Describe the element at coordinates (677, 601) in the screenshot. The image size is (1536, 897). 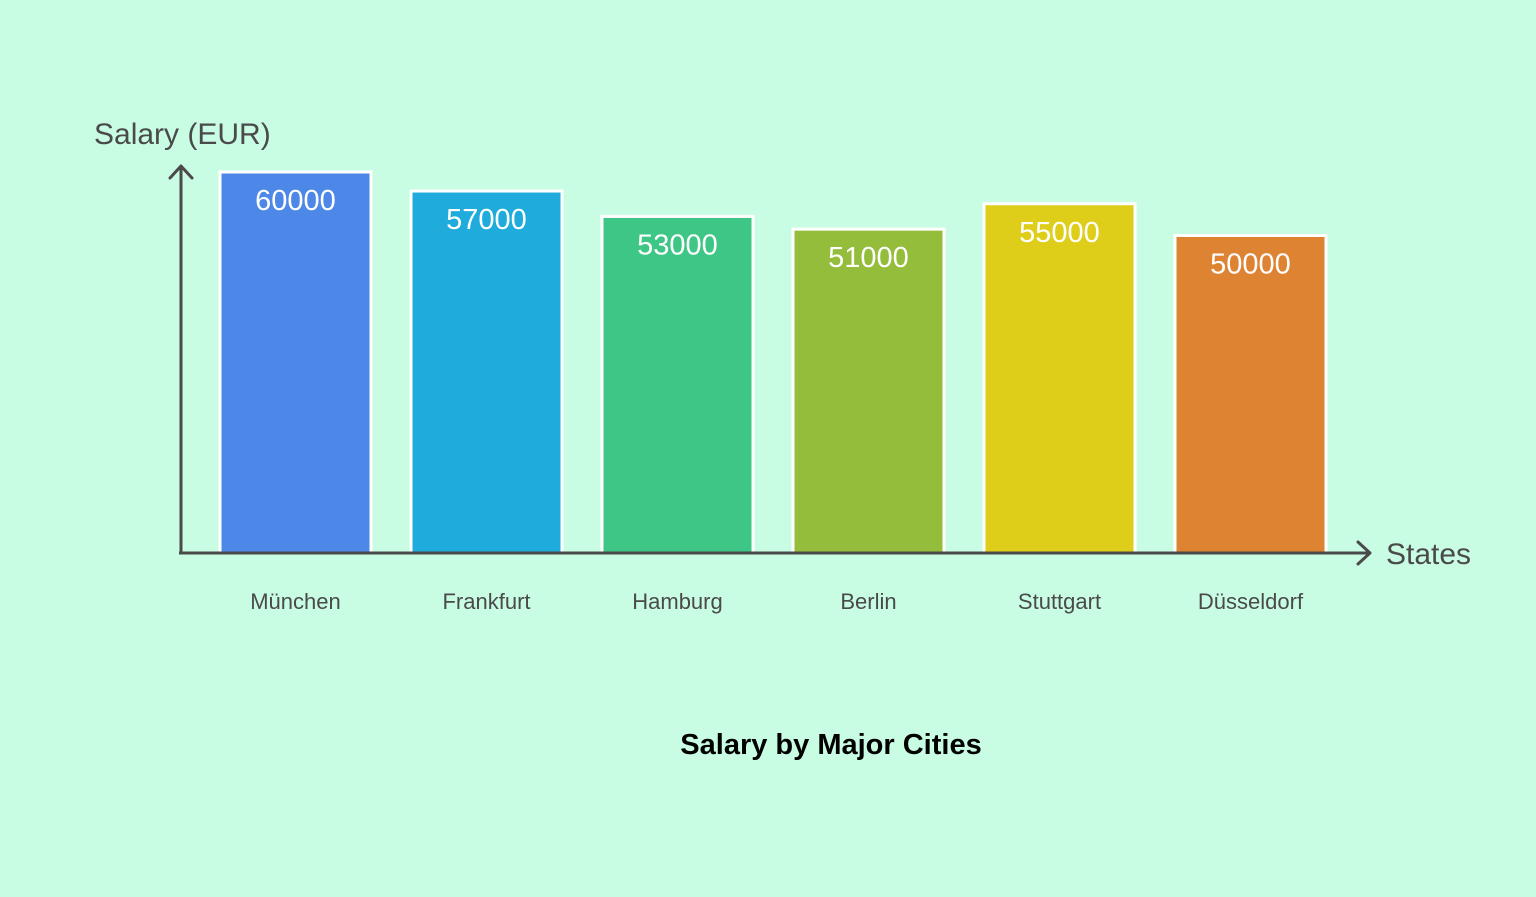
I see `x-tick-label: Hamburg` at that location.